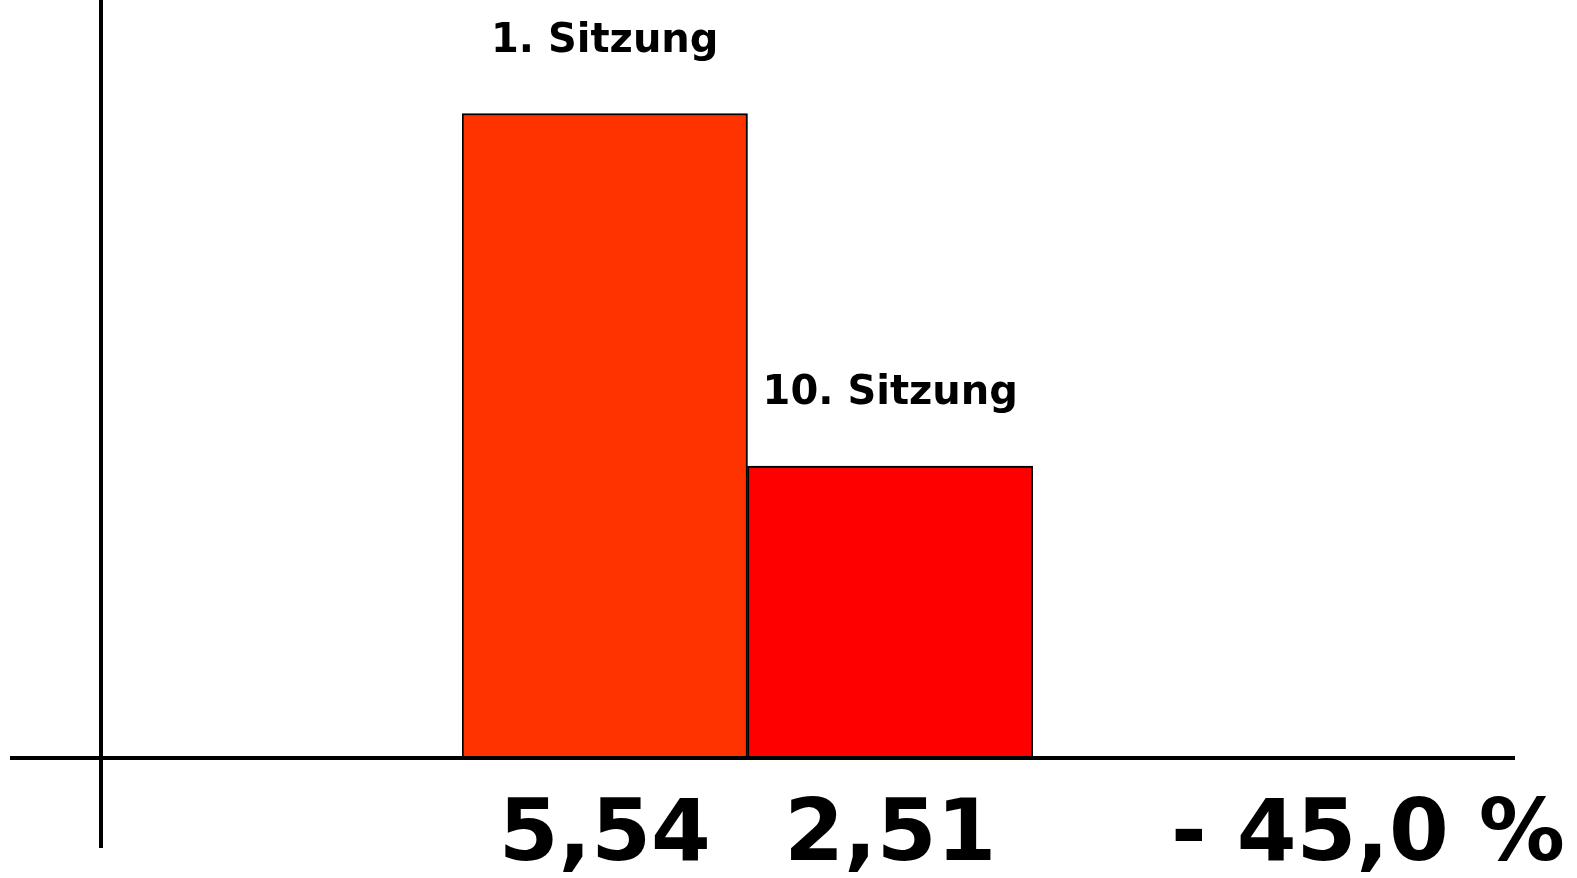 This screenshot has height=878, width=1577. Describe the element at coordinates (890, 390) in the screenshot. I see `x-tick-label: 10. Sitzung` at that location.